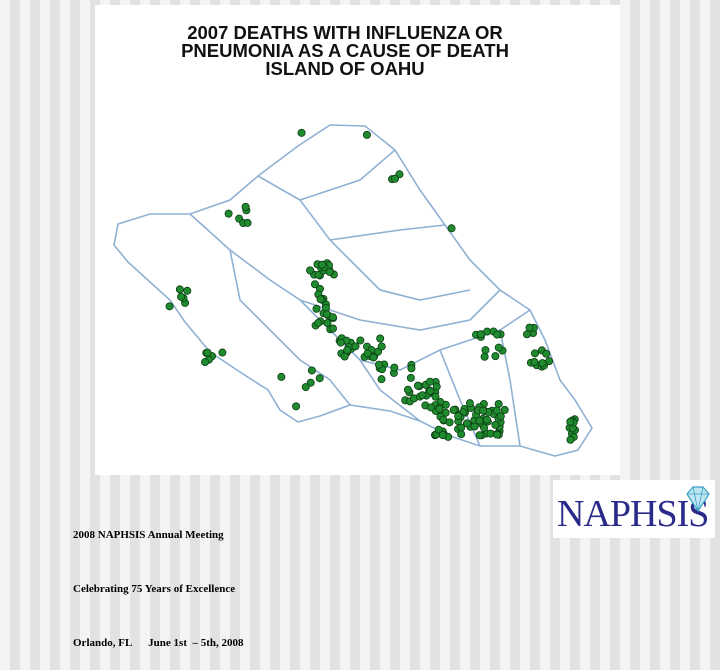 Image resolution: width=720 pixels, height=670 pixels. I want to click on title-line: ISLAND OF OAHU, so click(345, 68).